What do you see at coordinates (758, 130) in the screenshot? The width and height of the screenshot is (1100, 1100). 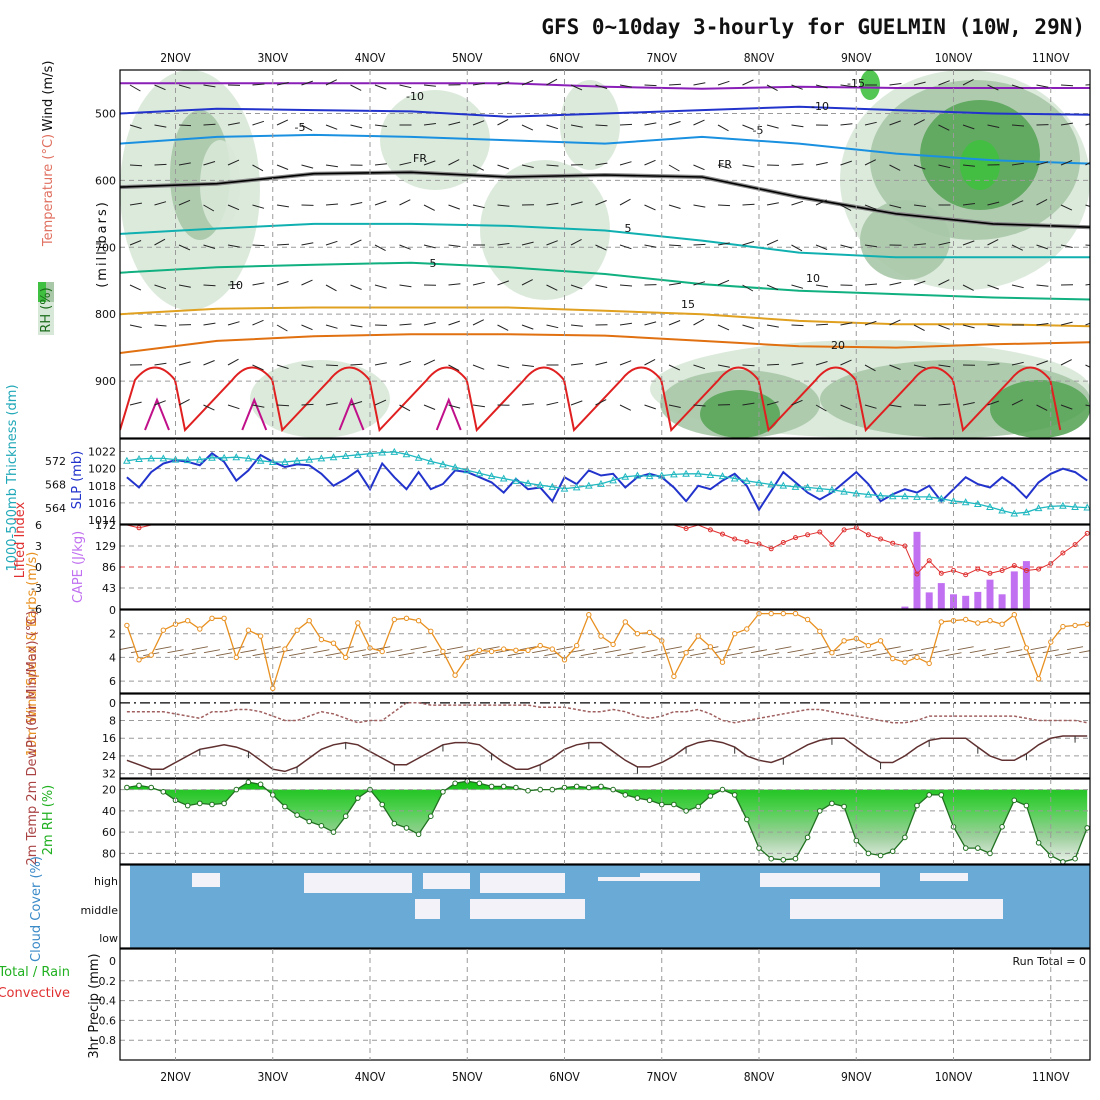 I see `contour-label: -5` at bounding box center [758, 130].